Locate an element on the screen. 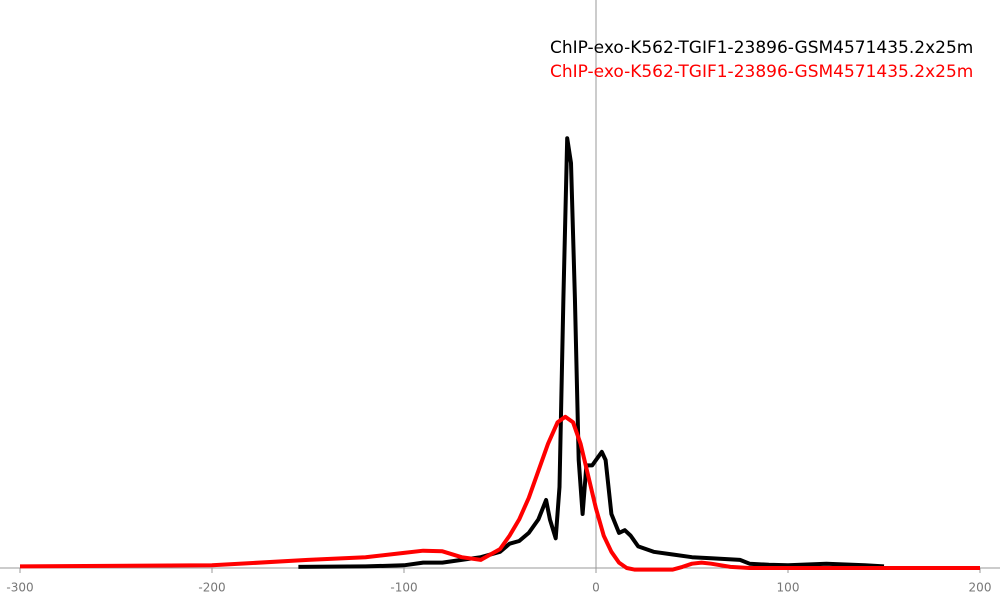 This screenshot has height=600, width=1000. x-tick-label: -300 is located at coordinates (19, 588).